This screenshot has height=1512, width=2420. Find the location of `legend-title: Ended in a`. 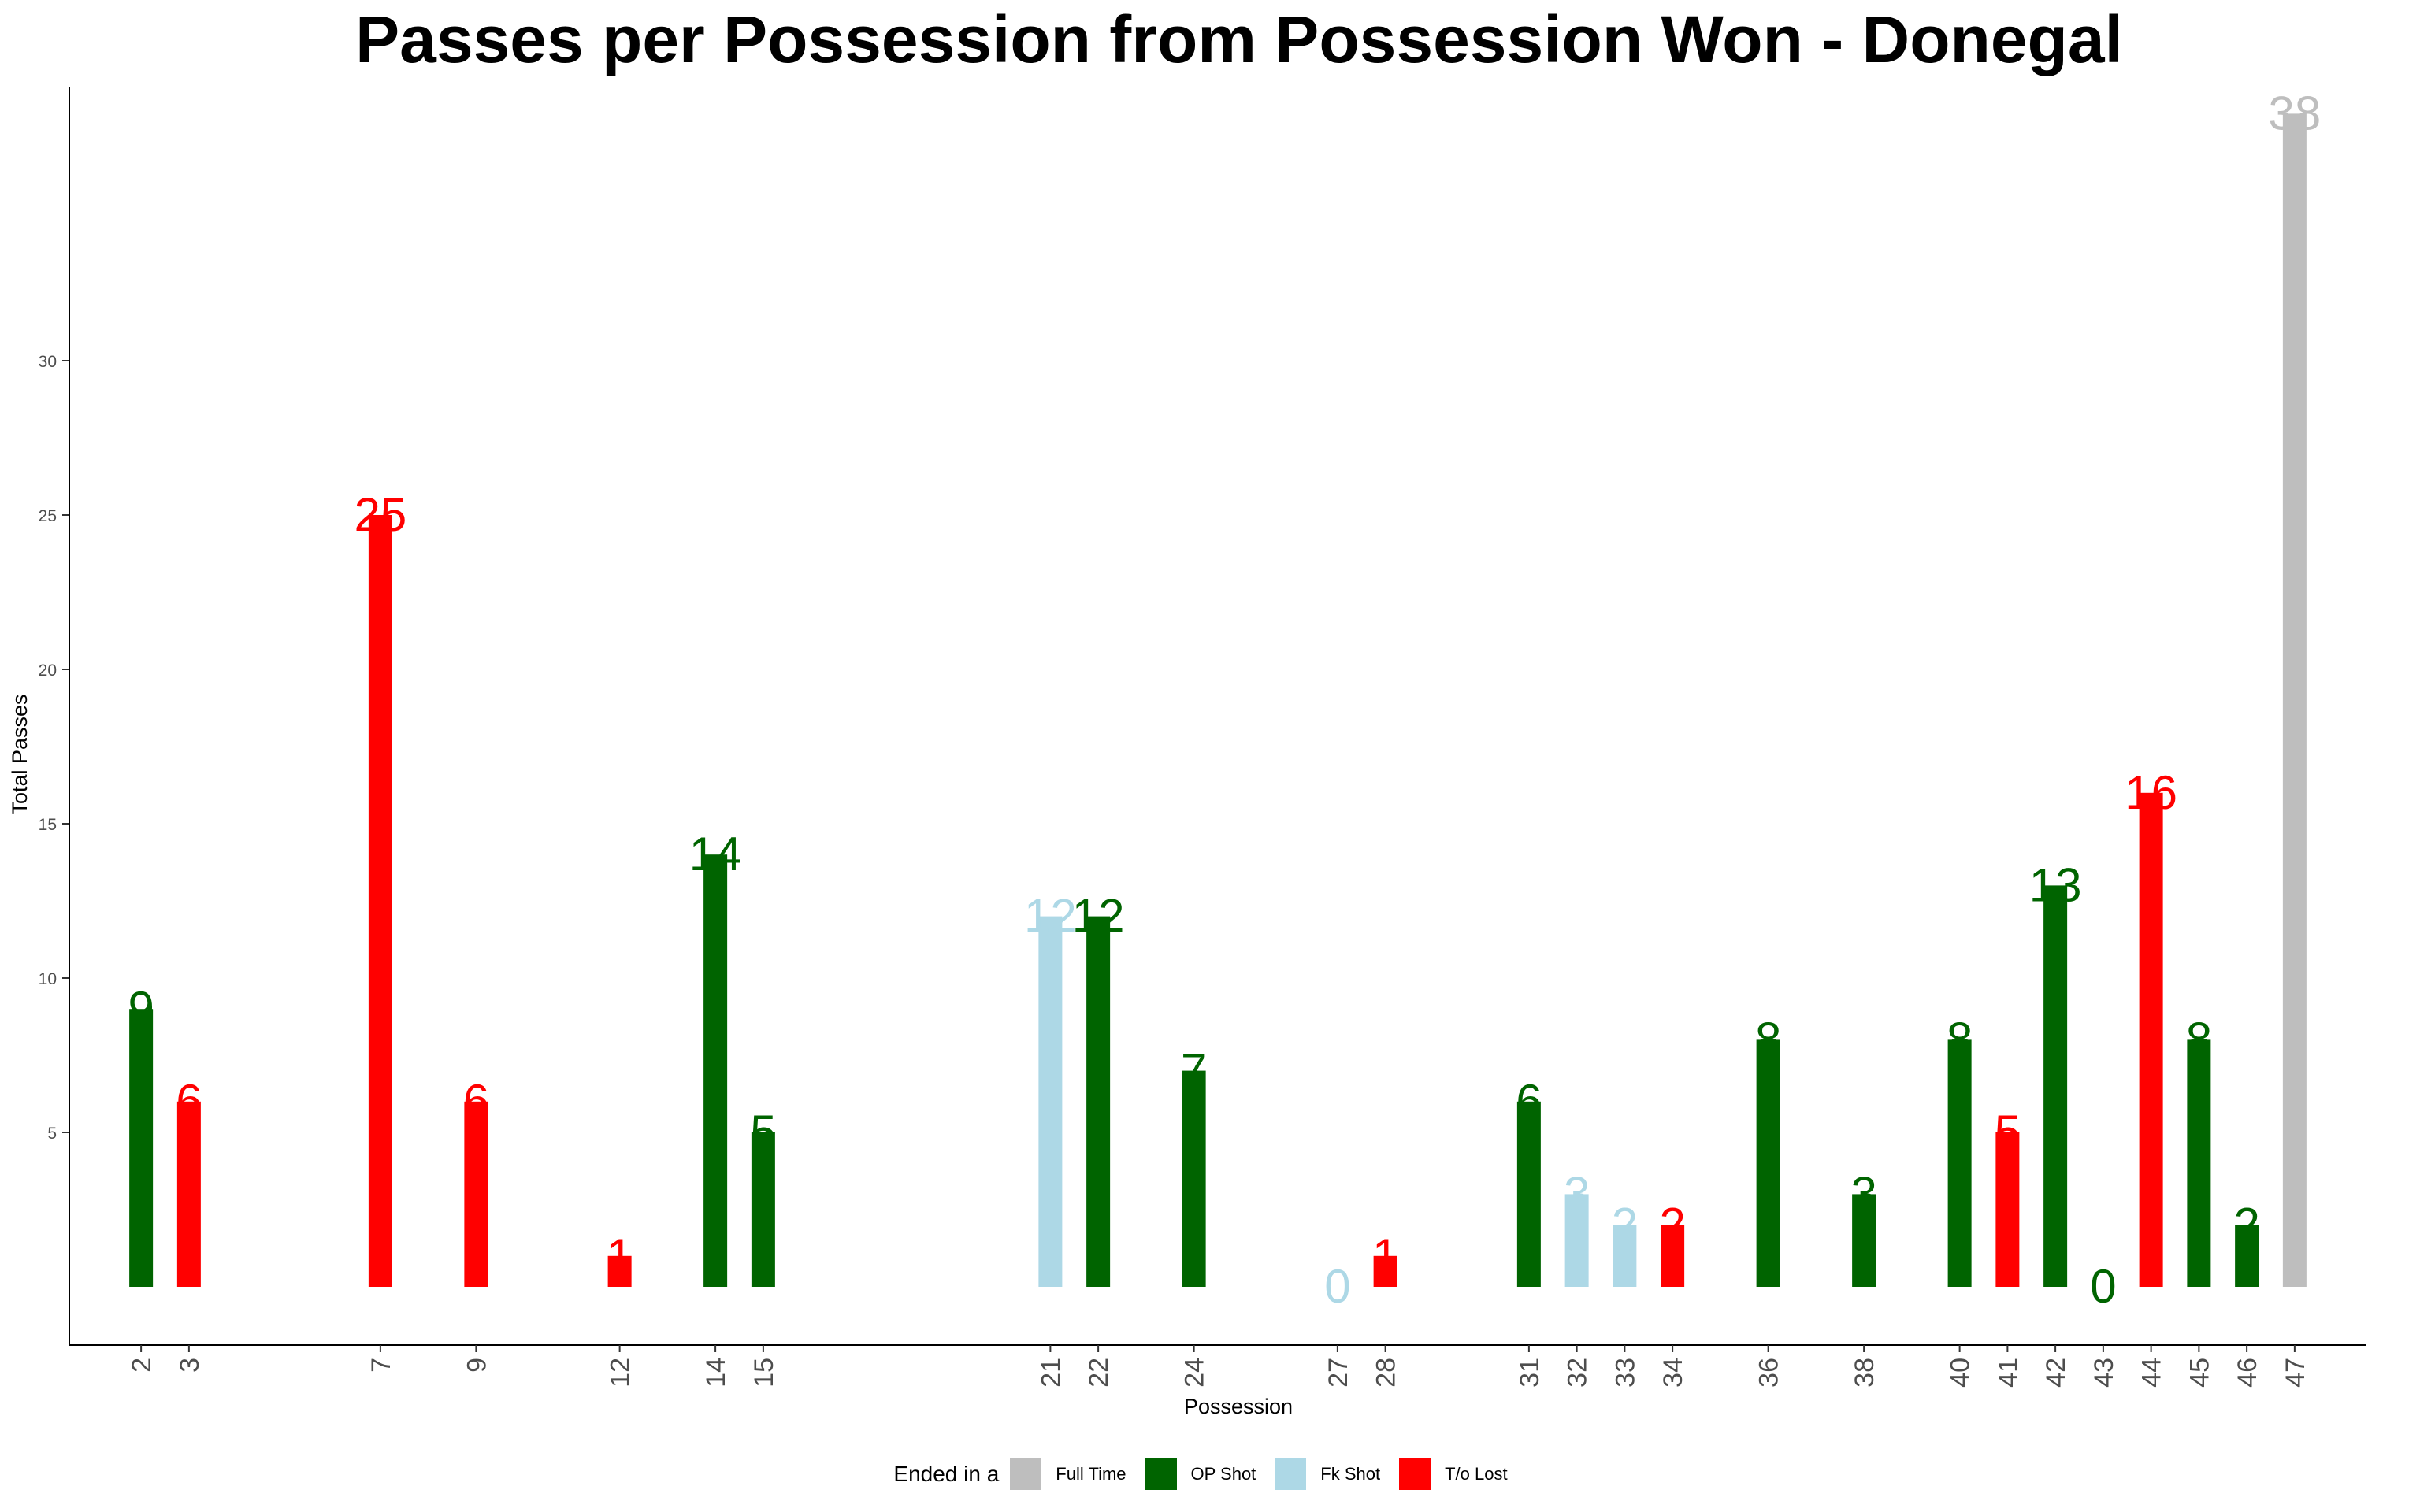

legend-title: Ended in a is located at coordinates (946, 1474).